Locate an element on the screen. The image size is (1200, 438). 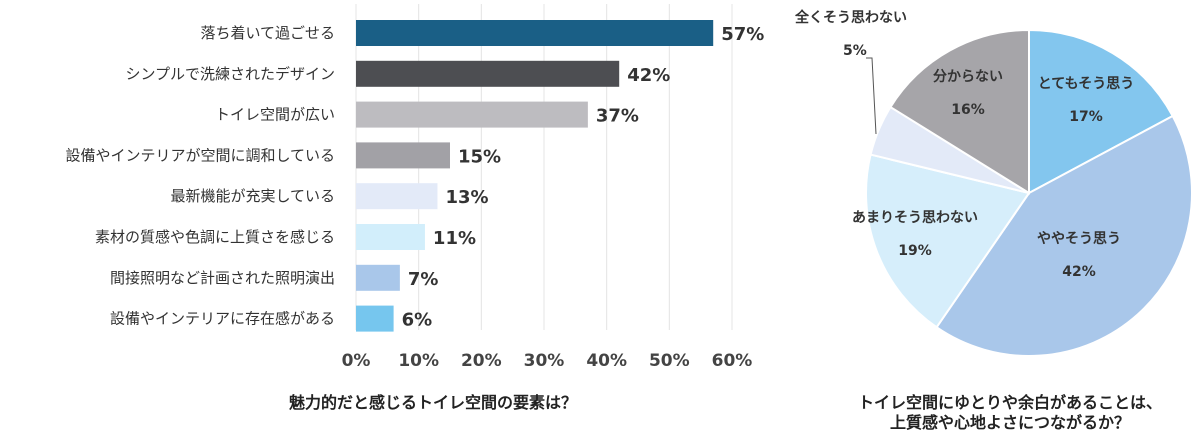
x-tick-label: 0% is located at coordinates (356, 361).